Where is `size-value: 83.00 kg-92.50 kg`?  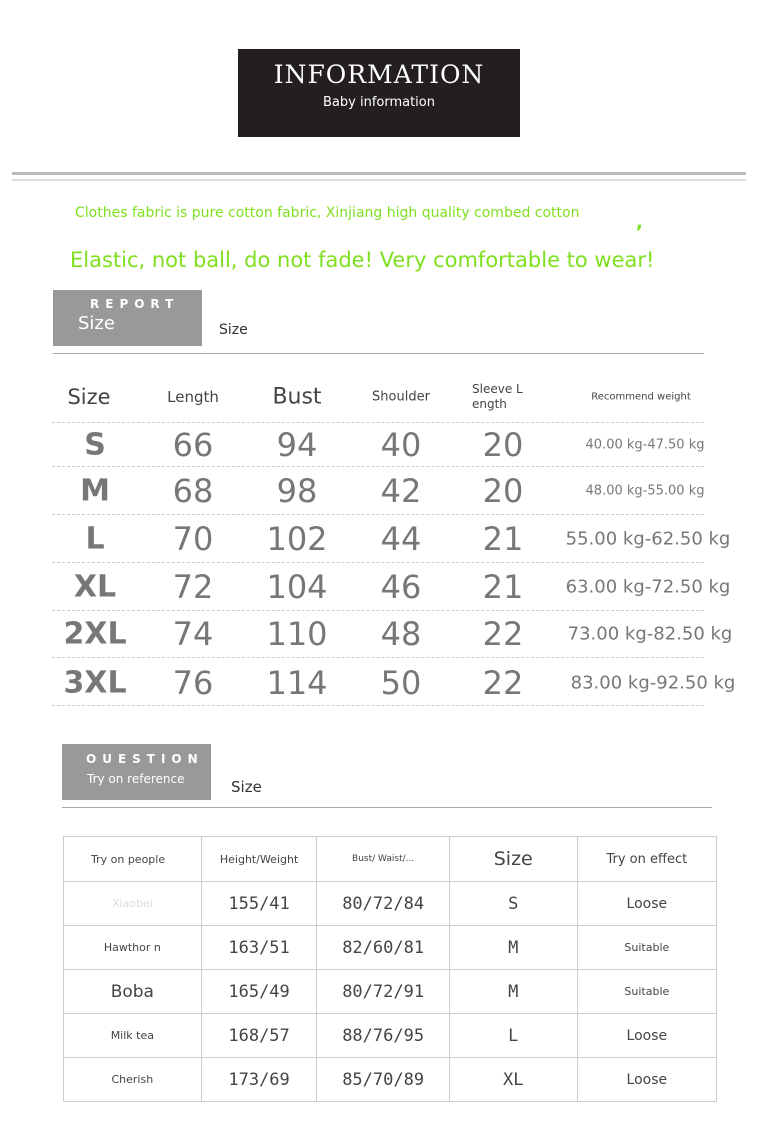 size-value: 83.00 kg-92.50 kg is located at coordinates (653, 683).